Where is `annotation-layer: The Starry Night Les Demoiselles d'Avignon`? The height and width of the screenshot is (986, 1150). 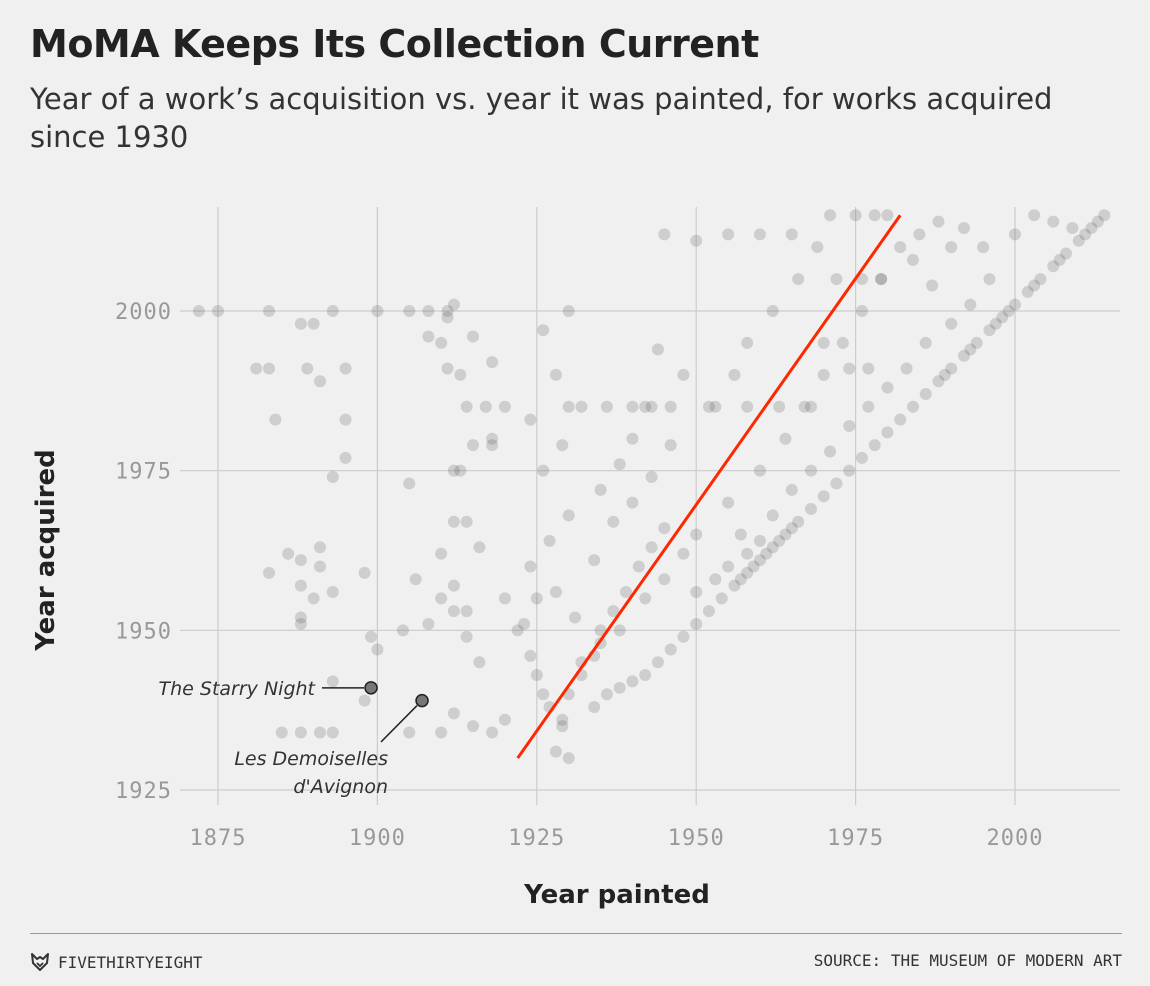
annotation-layer: The Starry Night Les Demoiselles d'Avignon is located at coordinates (294, 738).